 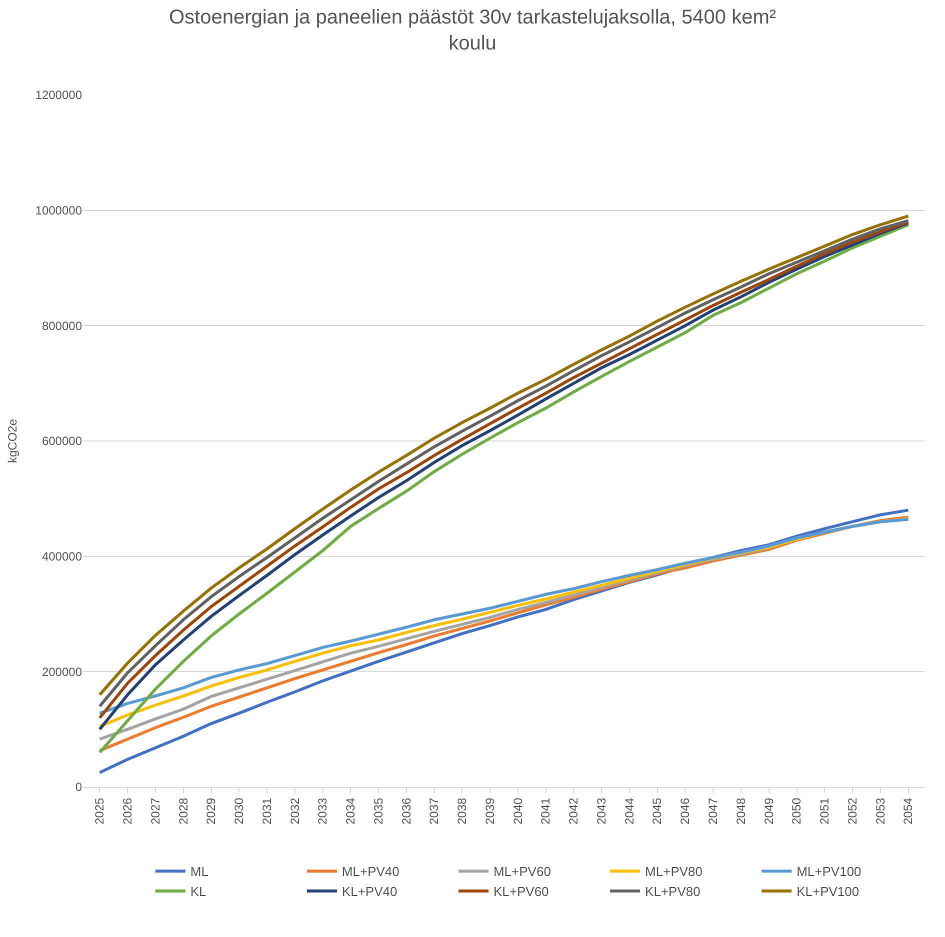 What do you see at coordinates (741, 811) in the screenshot?
I see `x-tick-label: 2048` at bounding box center [741, 811].